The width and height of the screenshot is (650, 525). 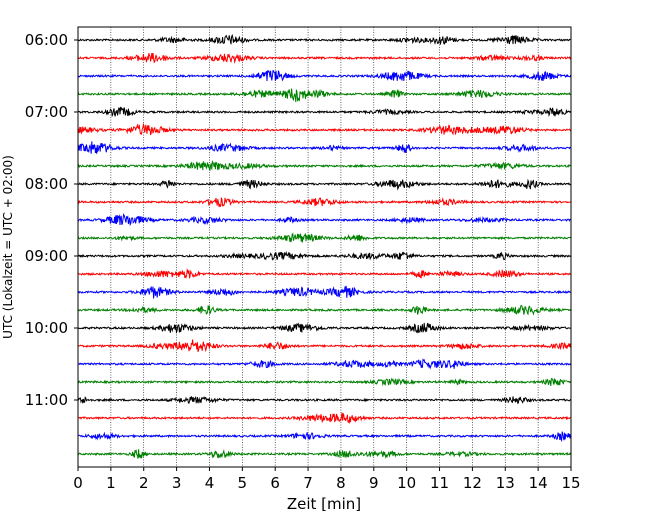 What do you see at coordinates (51, 220) in the screenshot?
I see `y-tick-layer: 06:00 07:00 08:00 09:00 10:00 11:00` at bounding box center [51, 220].